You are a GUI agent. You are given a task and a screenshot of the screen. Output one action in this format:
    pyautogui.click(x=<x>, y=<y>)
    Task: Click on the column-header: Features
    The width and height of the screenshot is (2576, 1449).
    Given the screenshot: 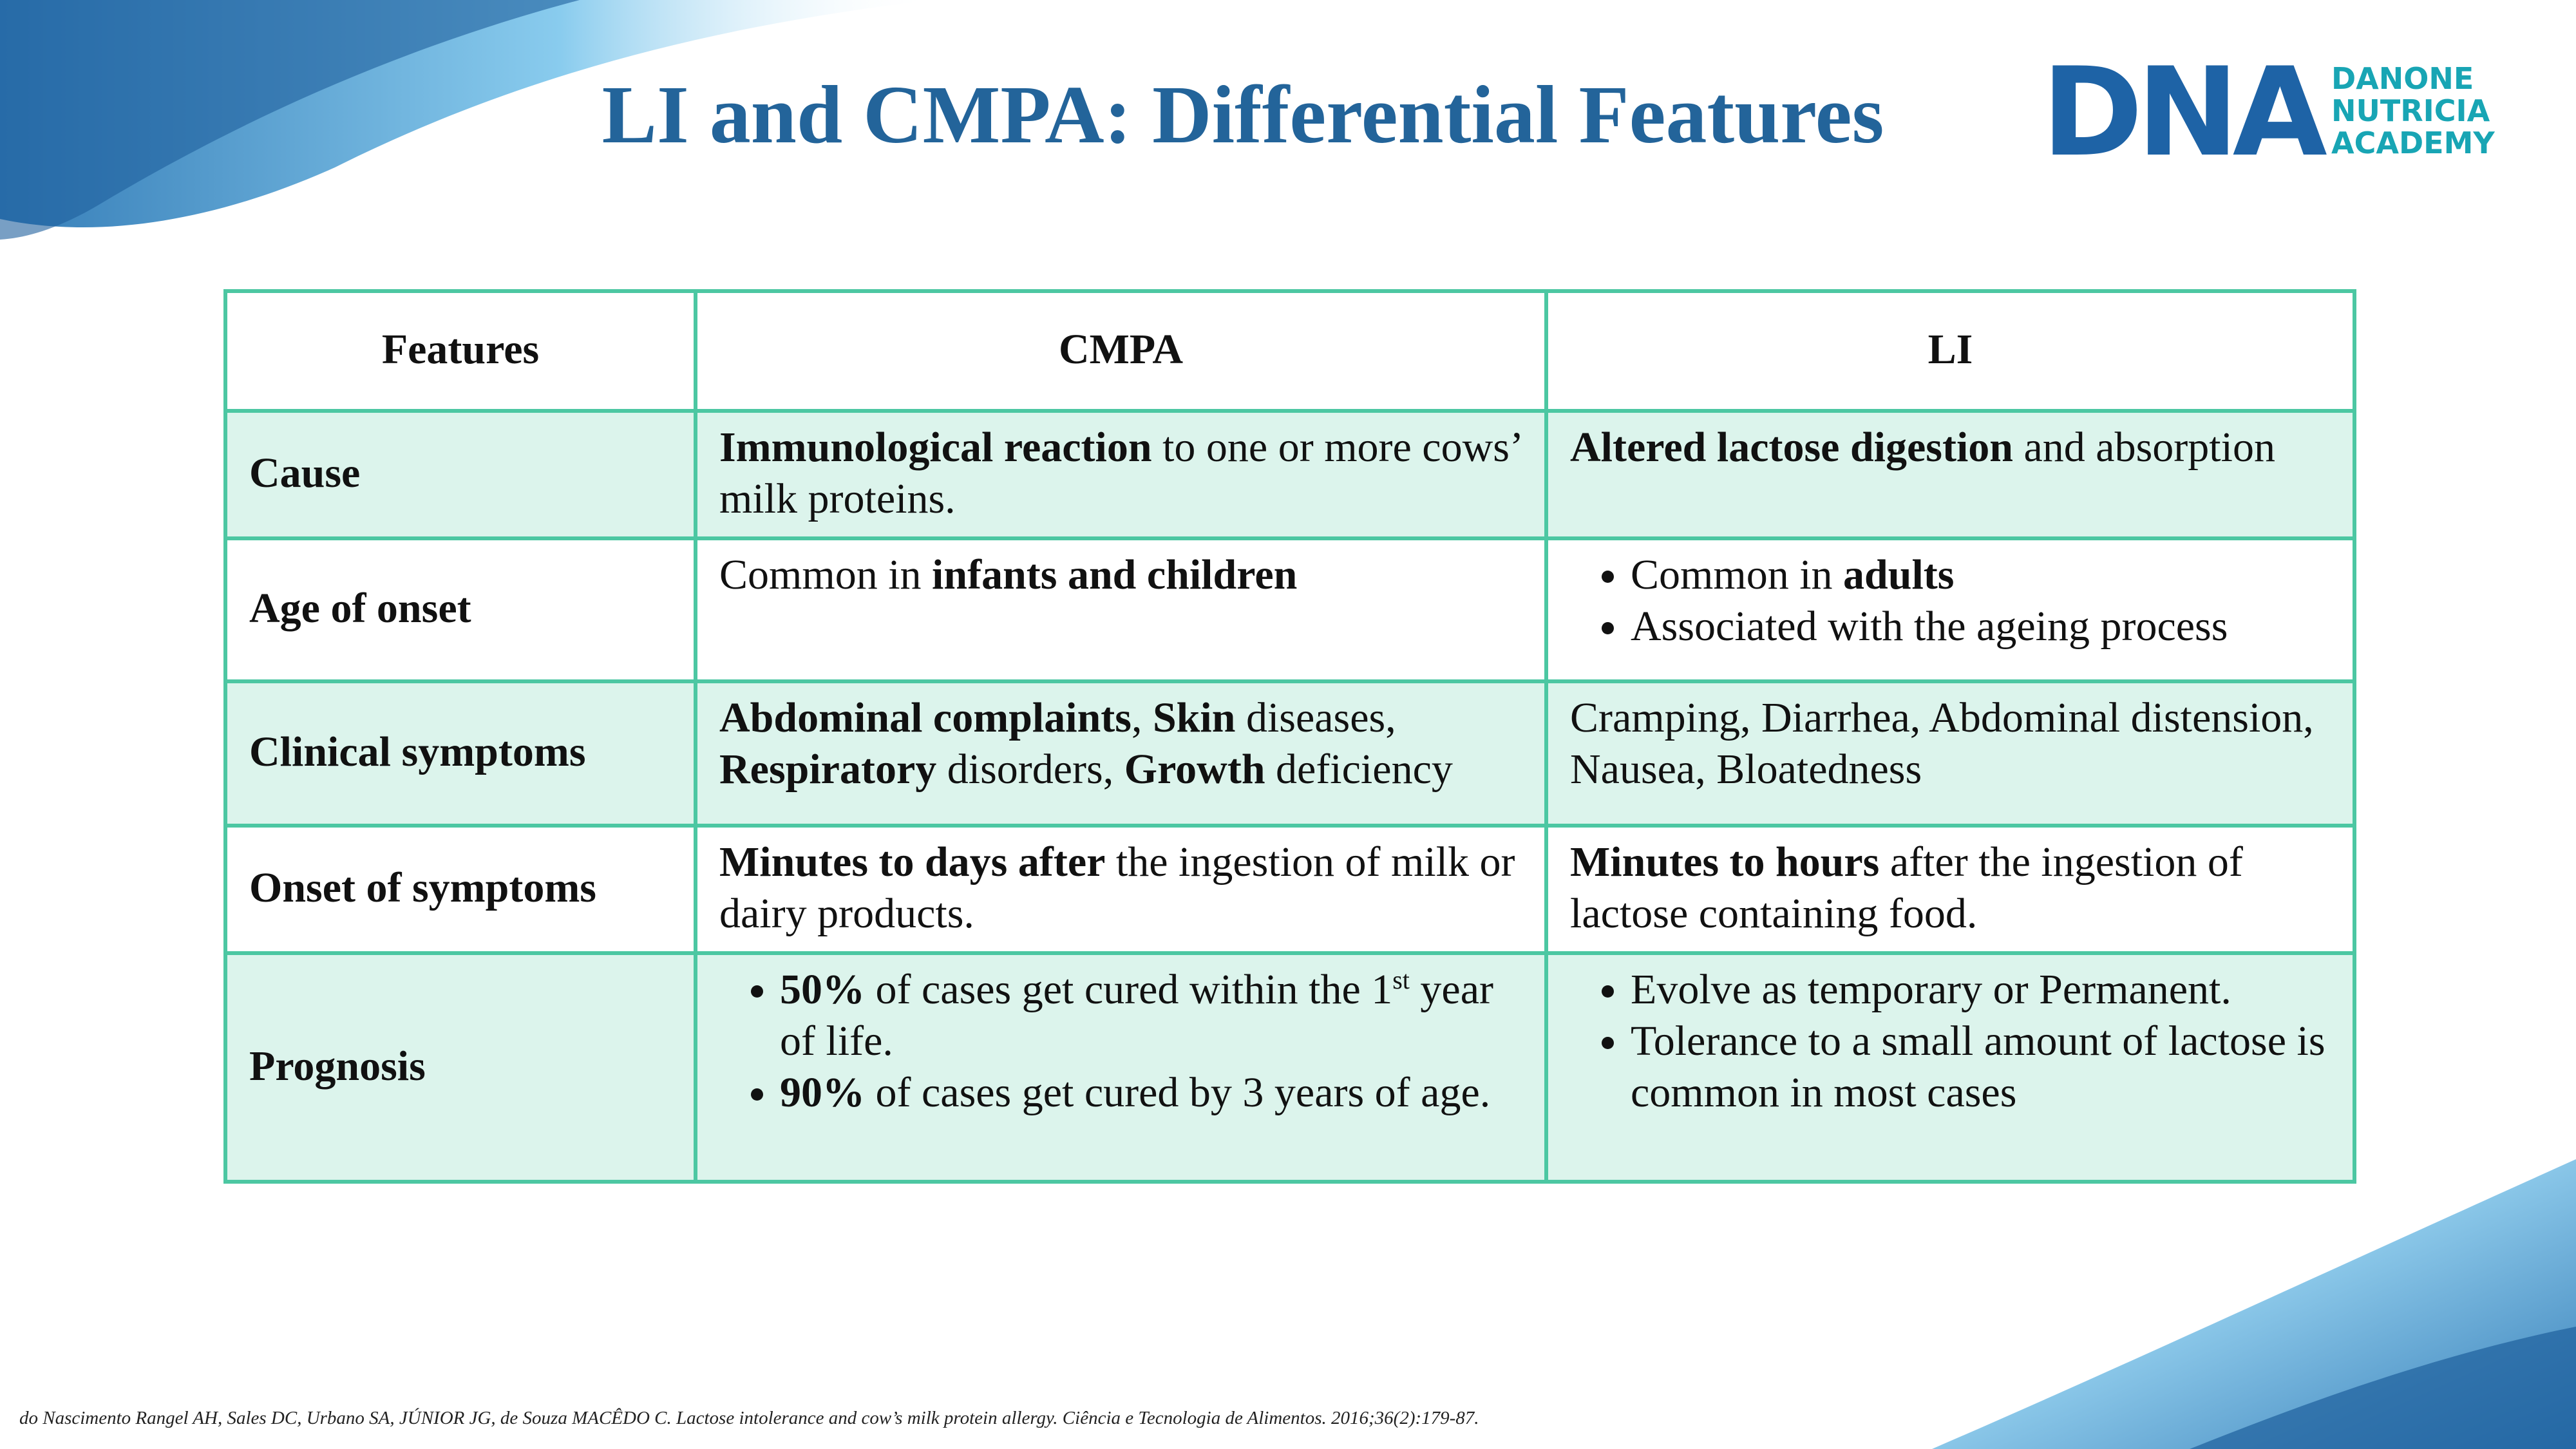 What is the action you would take?
    pyautogui.click(x=460, y=351)
    